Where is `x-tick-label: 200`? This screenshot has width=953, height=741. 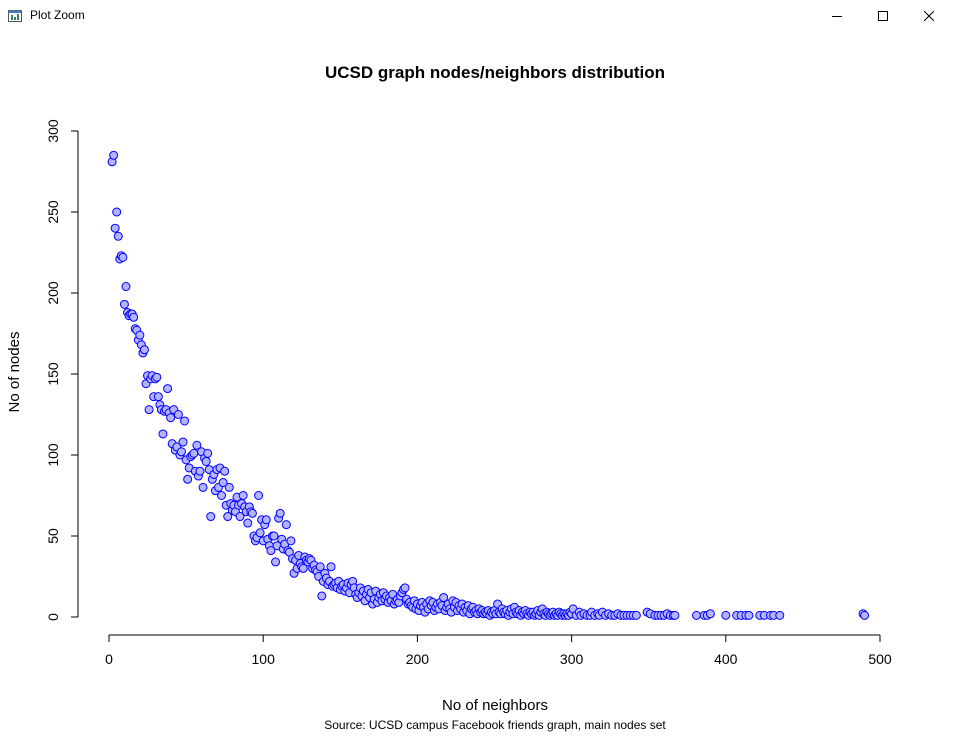 x-tick-label: 200 is located at coordinates (418, 659).